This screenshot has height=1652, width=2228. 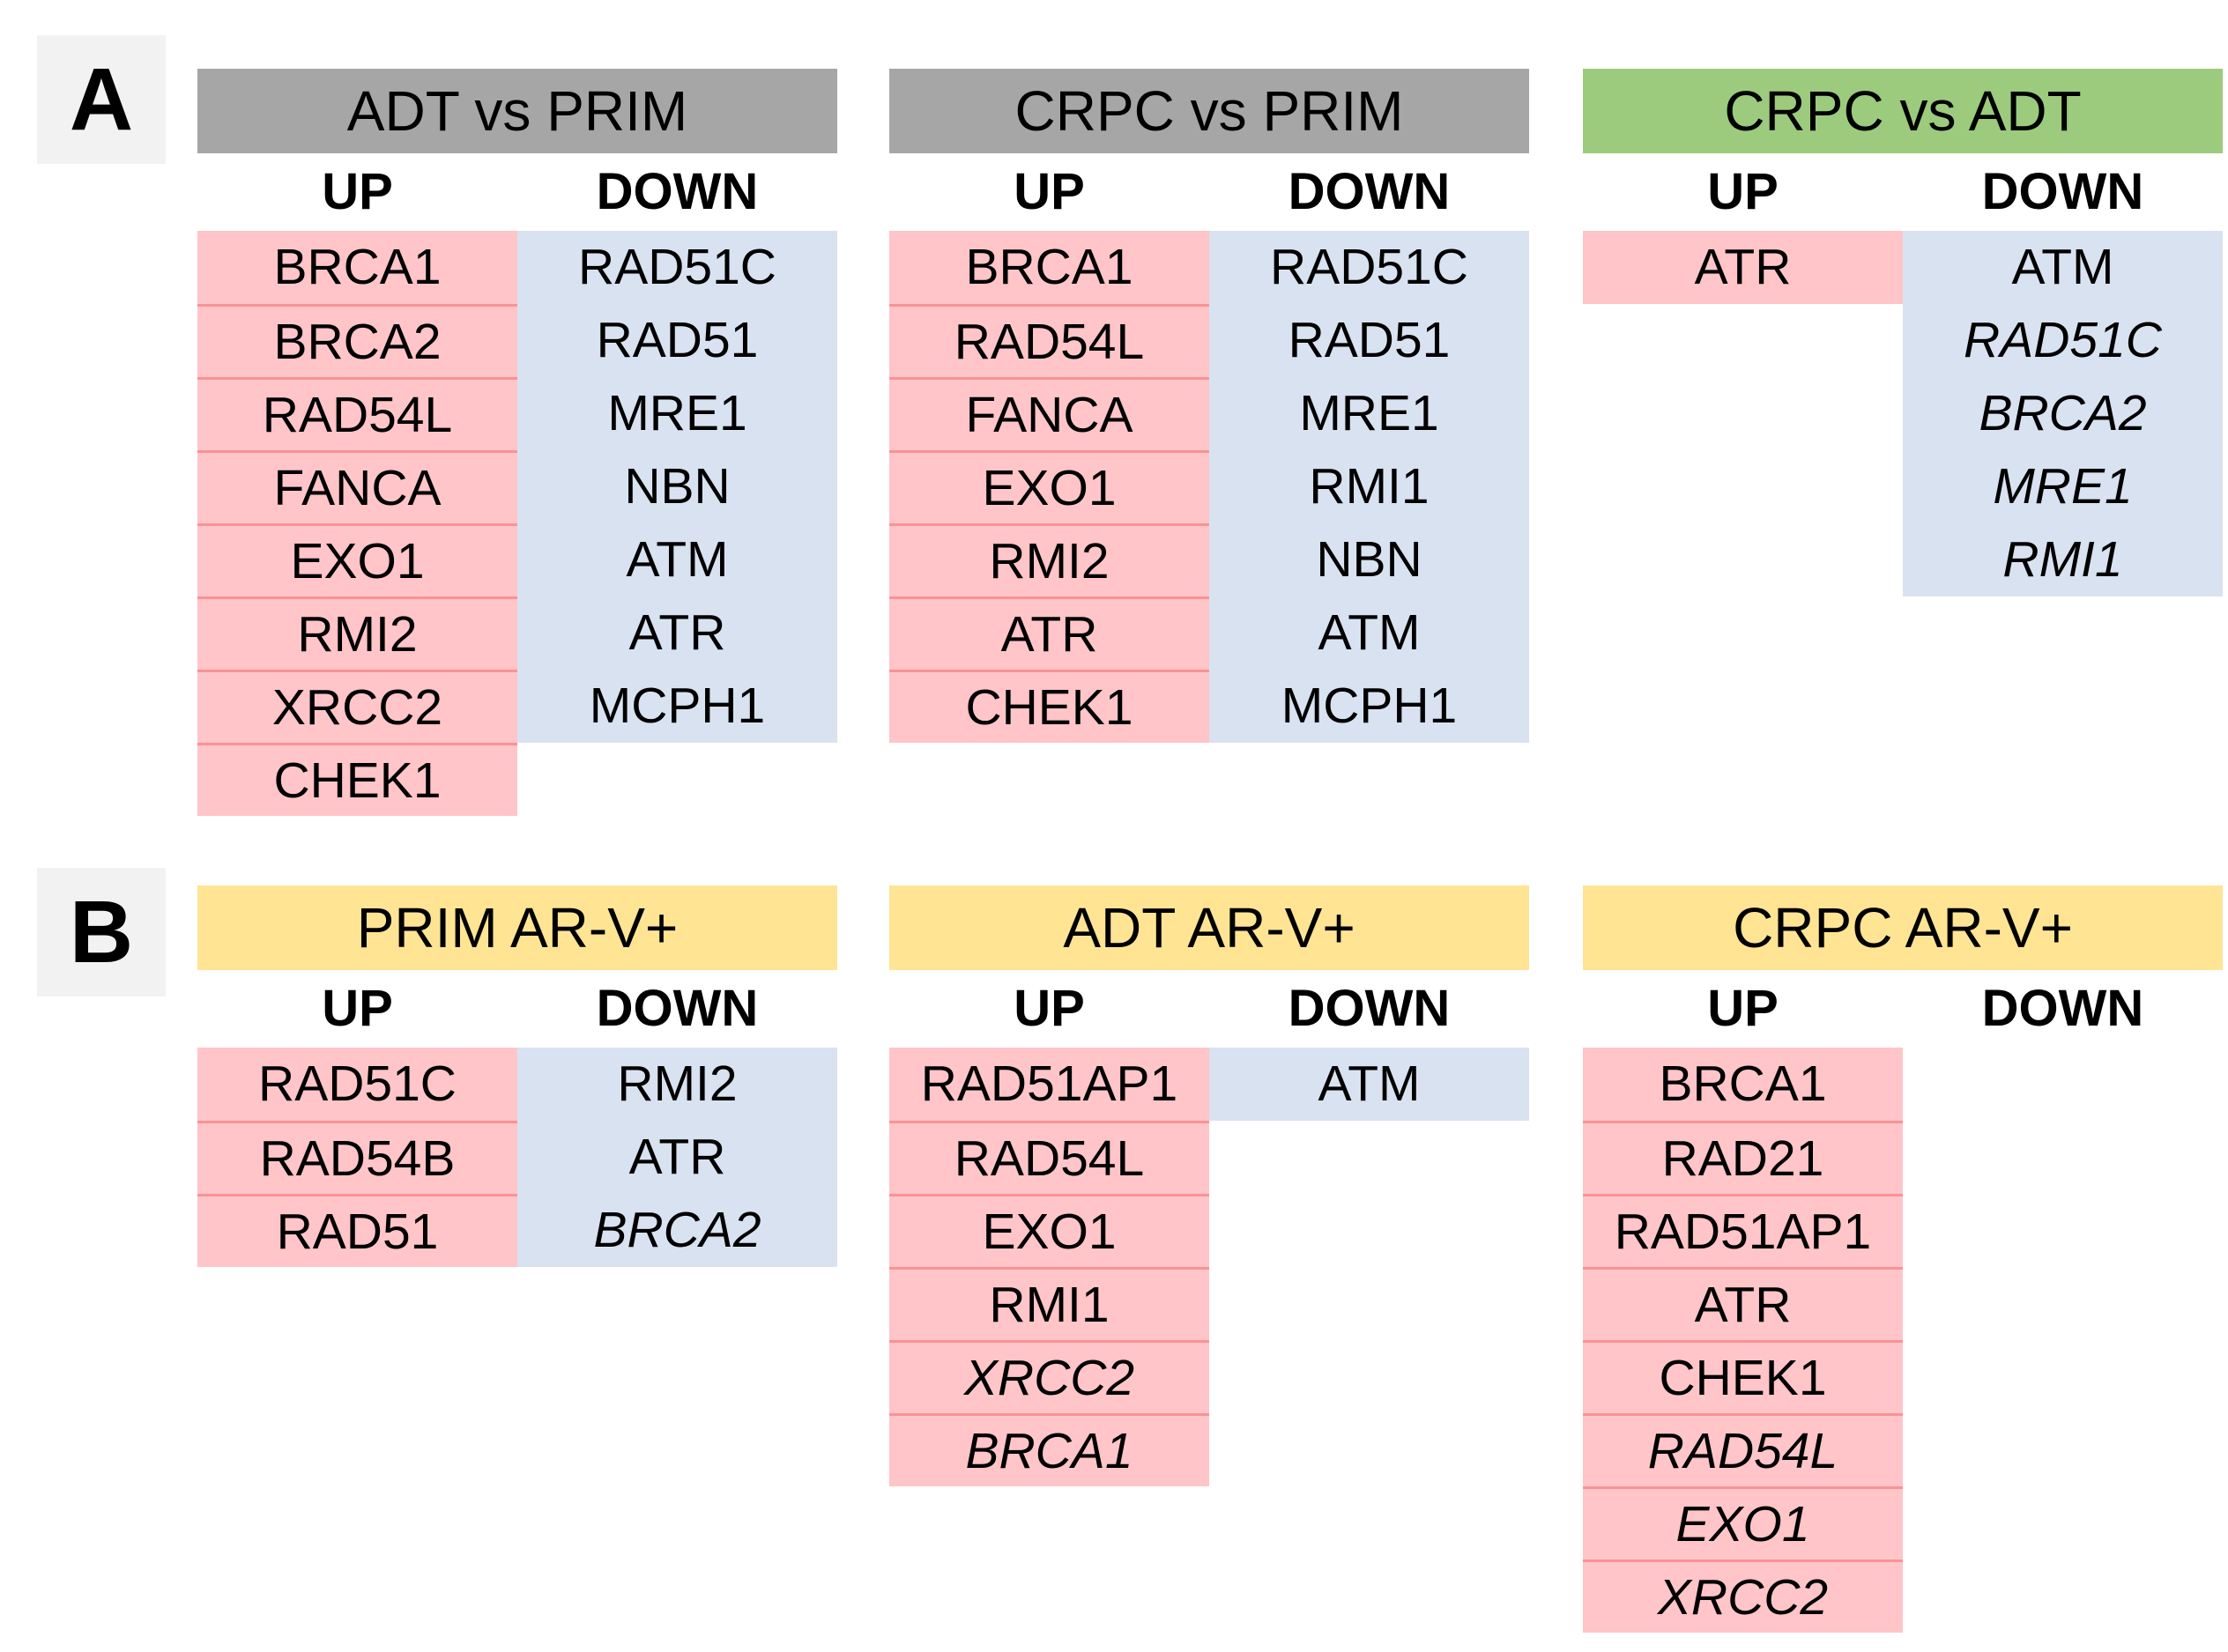 What do you see at coordinates (1903, 111) in the screenshot?
I see `table-title: CRPC vs ADT` at bounding box center [1903, 111].